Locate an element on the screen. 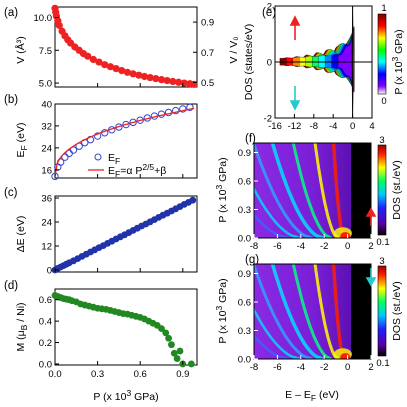  axes-frame-f is located at coordinates (312, 190).